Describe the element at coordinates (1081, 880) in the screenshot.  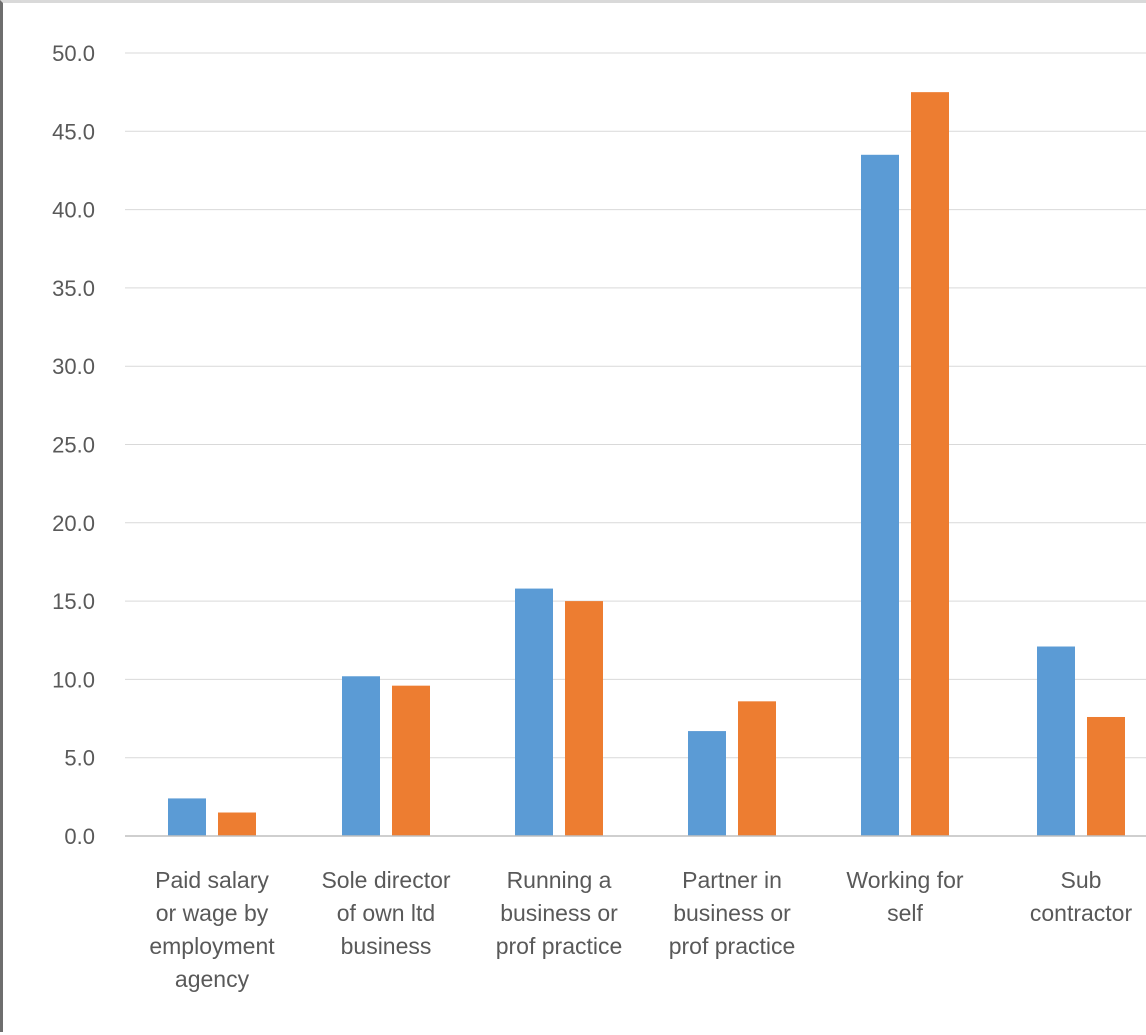
I see `x-category-label-line: Sub` at that location.